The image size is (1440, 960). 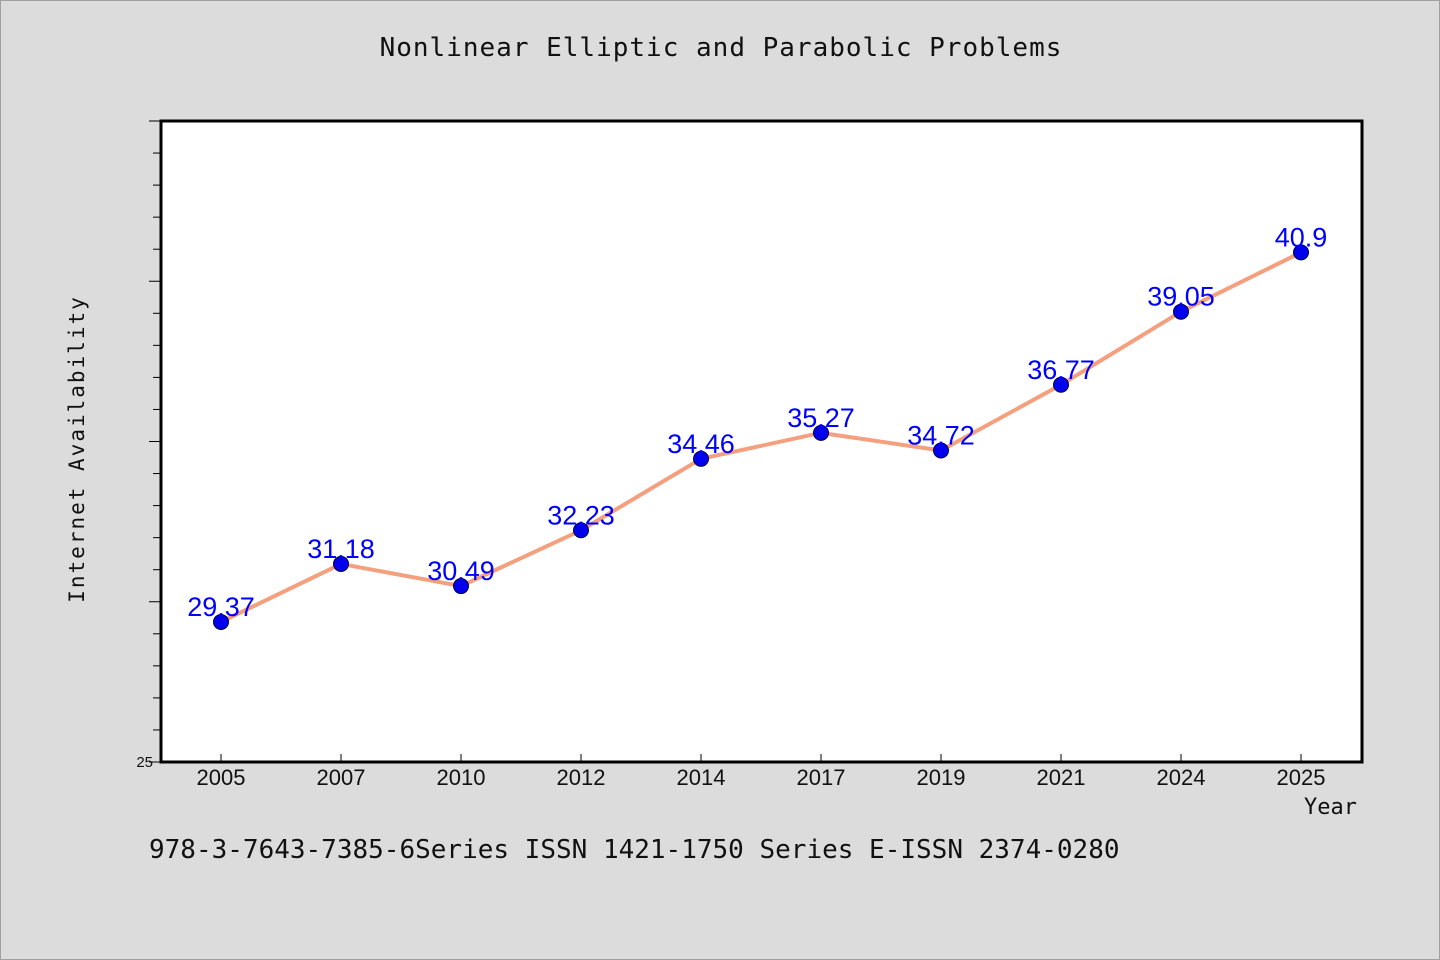 What do you see at coordinates (701, 444) in the screenshot?
I see `data-label: 34.46` at bounding box center [701, 444].